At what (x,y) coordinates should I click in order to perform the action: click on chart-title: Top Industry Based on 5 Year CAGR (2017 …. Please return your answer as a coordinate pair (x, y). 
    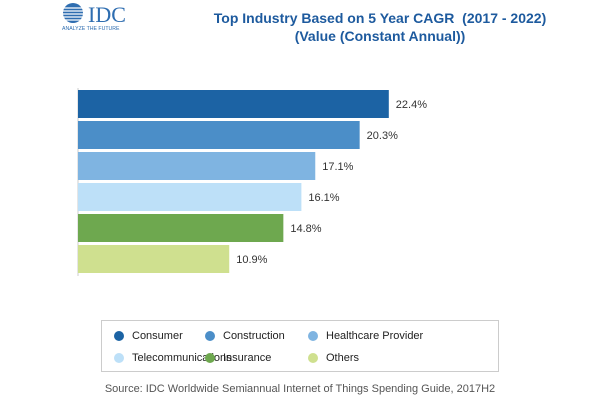
    Looking at the image, I should click on (380, 27).